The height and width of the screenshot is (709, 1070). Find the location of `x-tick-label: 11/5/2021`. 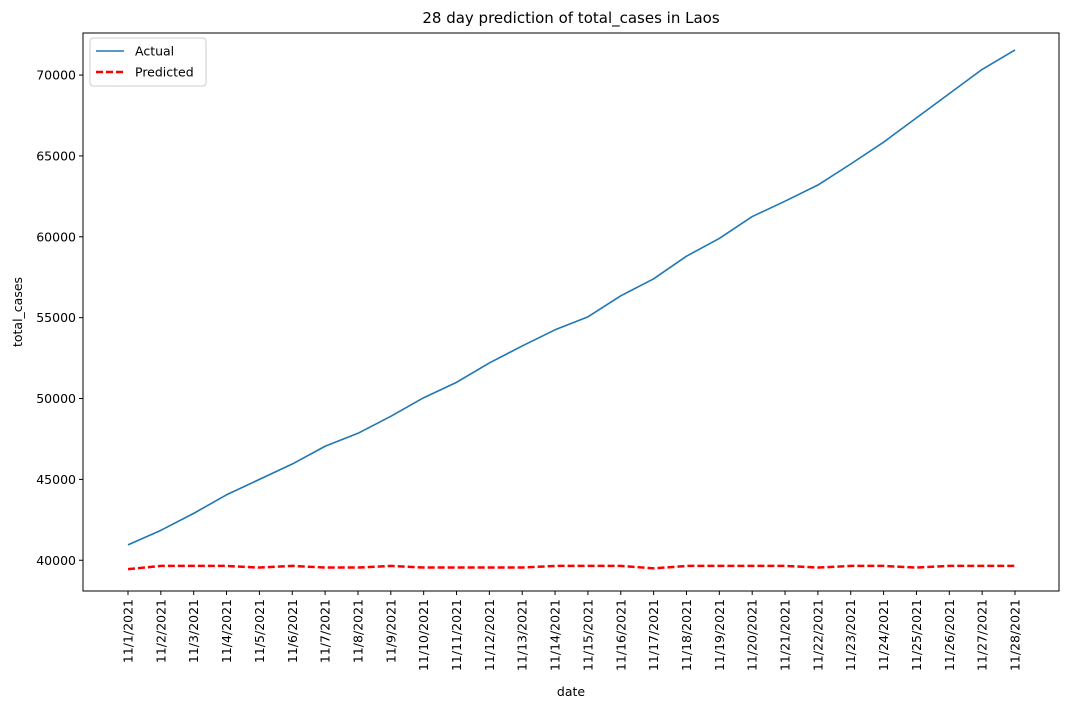

x-tick-label: 11/5/2021 is located at coordinates (259, 631).